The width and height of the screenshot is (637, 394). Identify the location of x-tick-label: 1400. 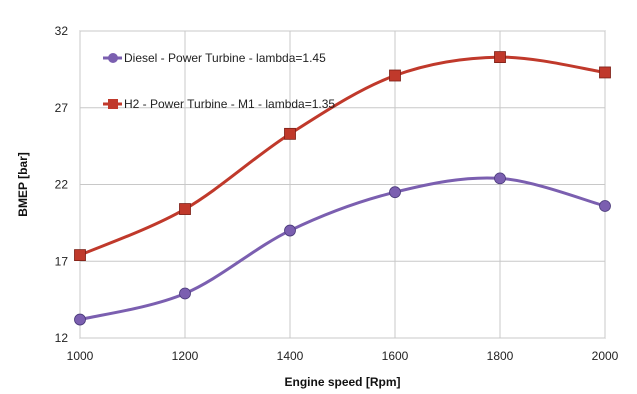
(290, 356).